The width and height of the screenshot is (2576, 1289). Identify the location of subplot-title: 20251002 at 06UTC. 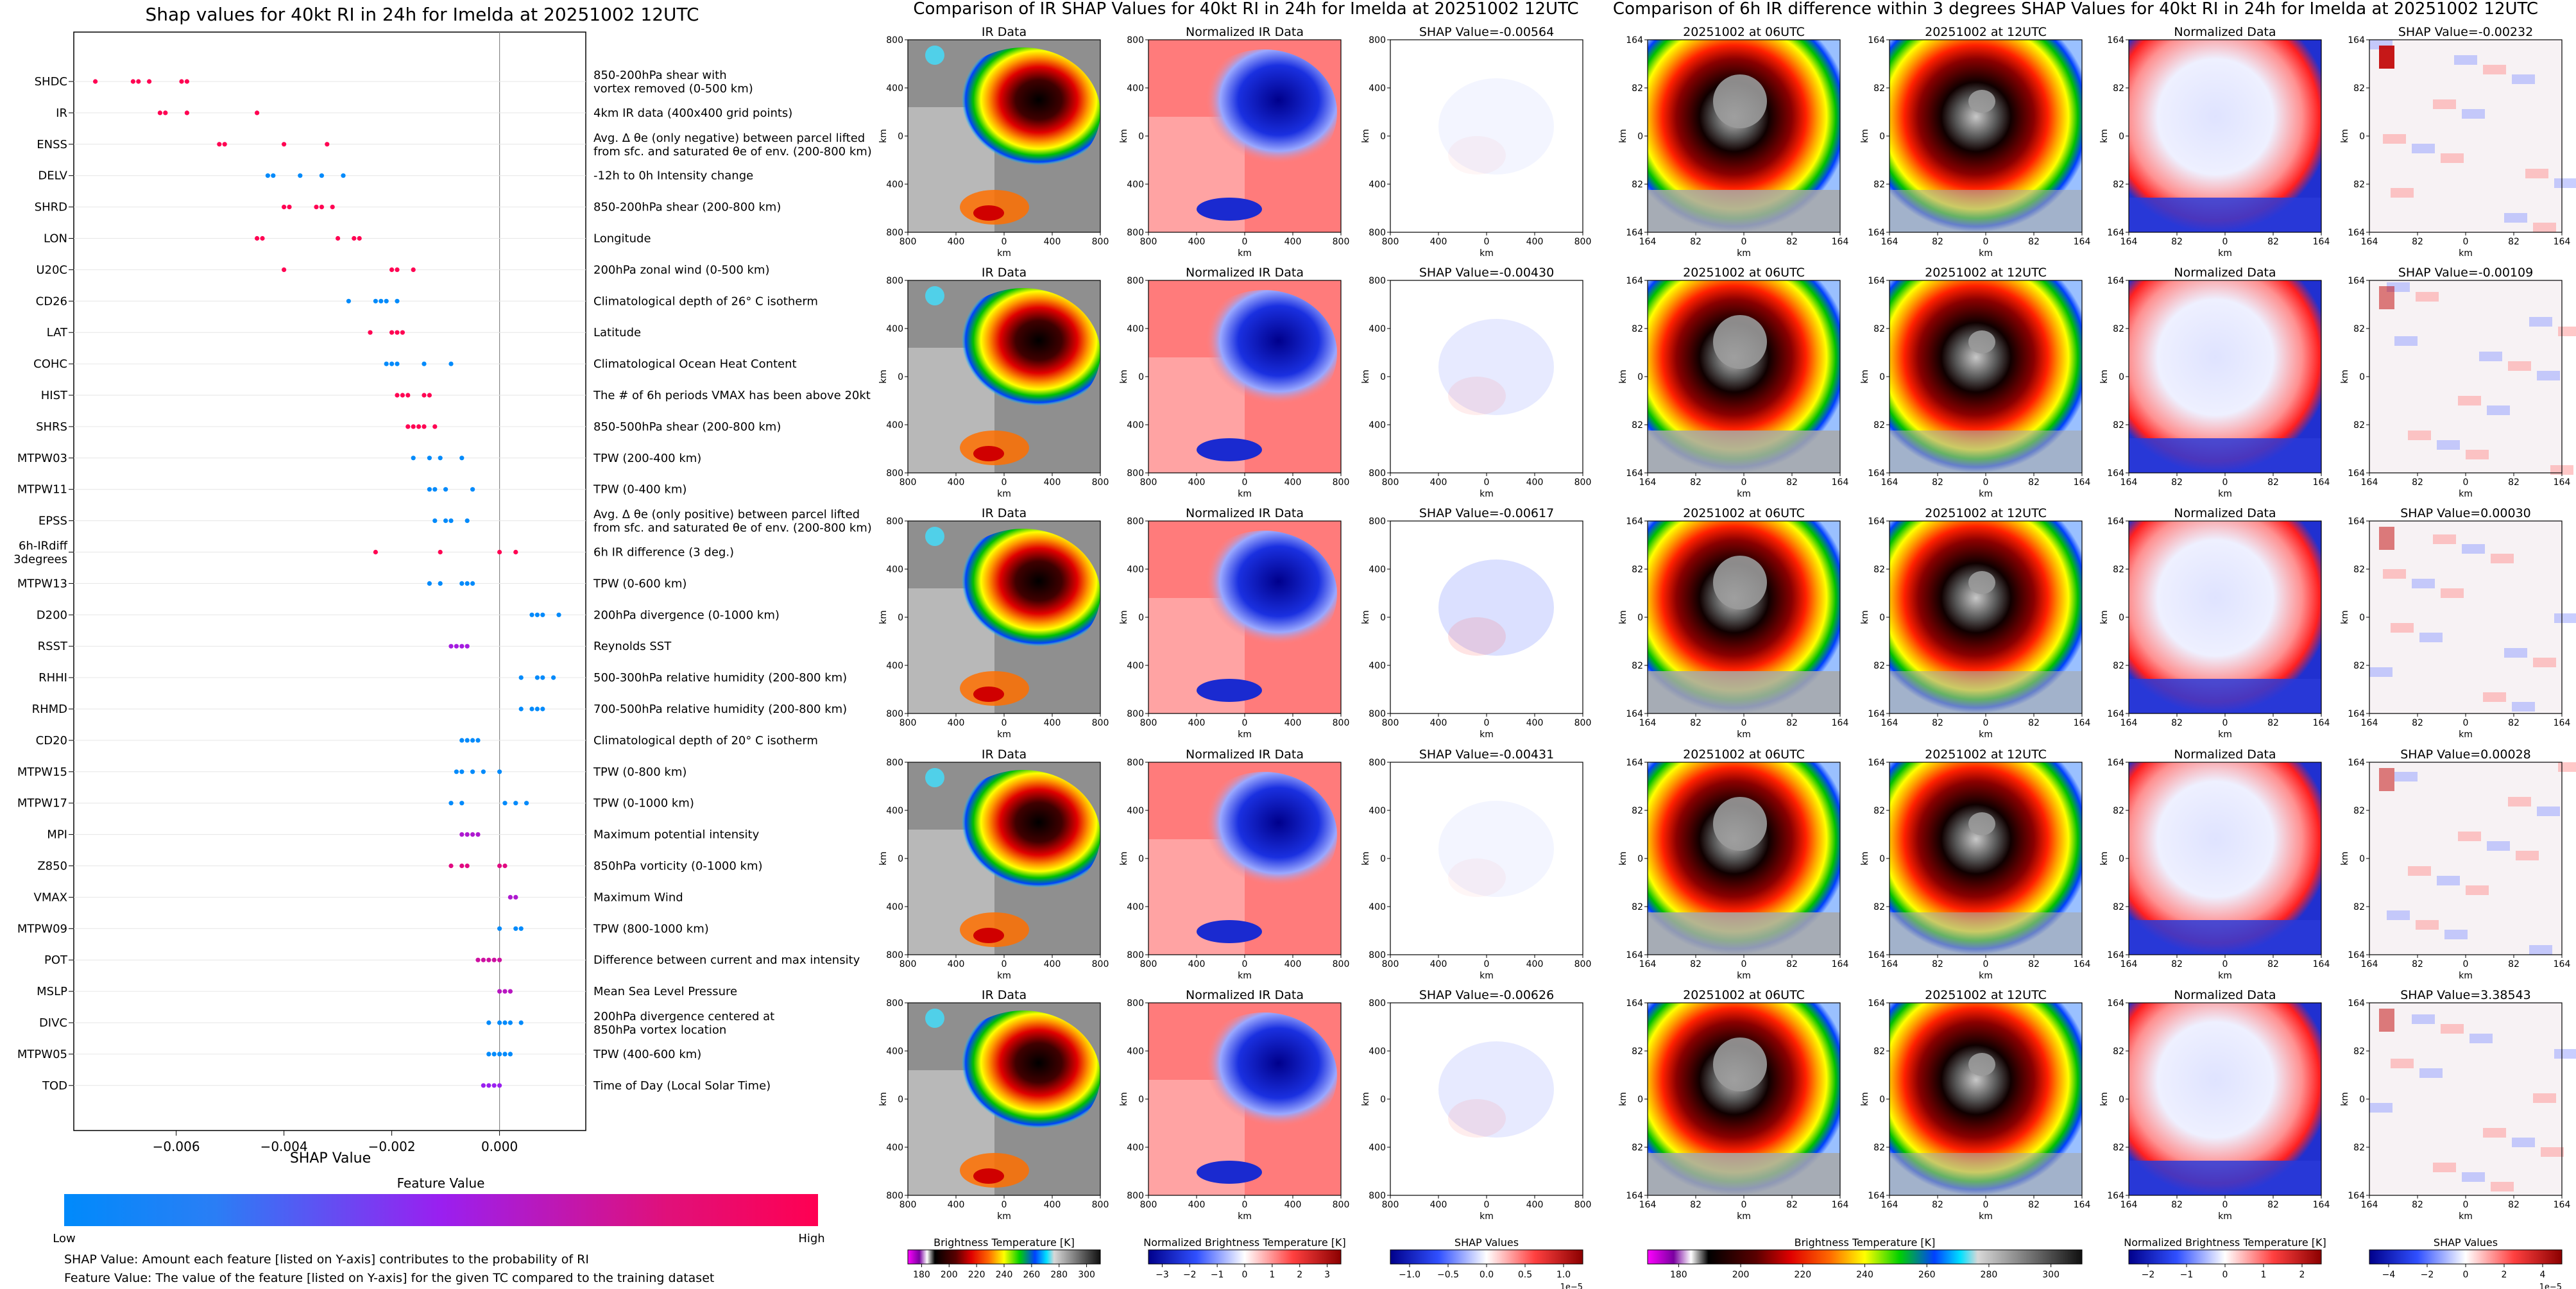
(1744, 755).